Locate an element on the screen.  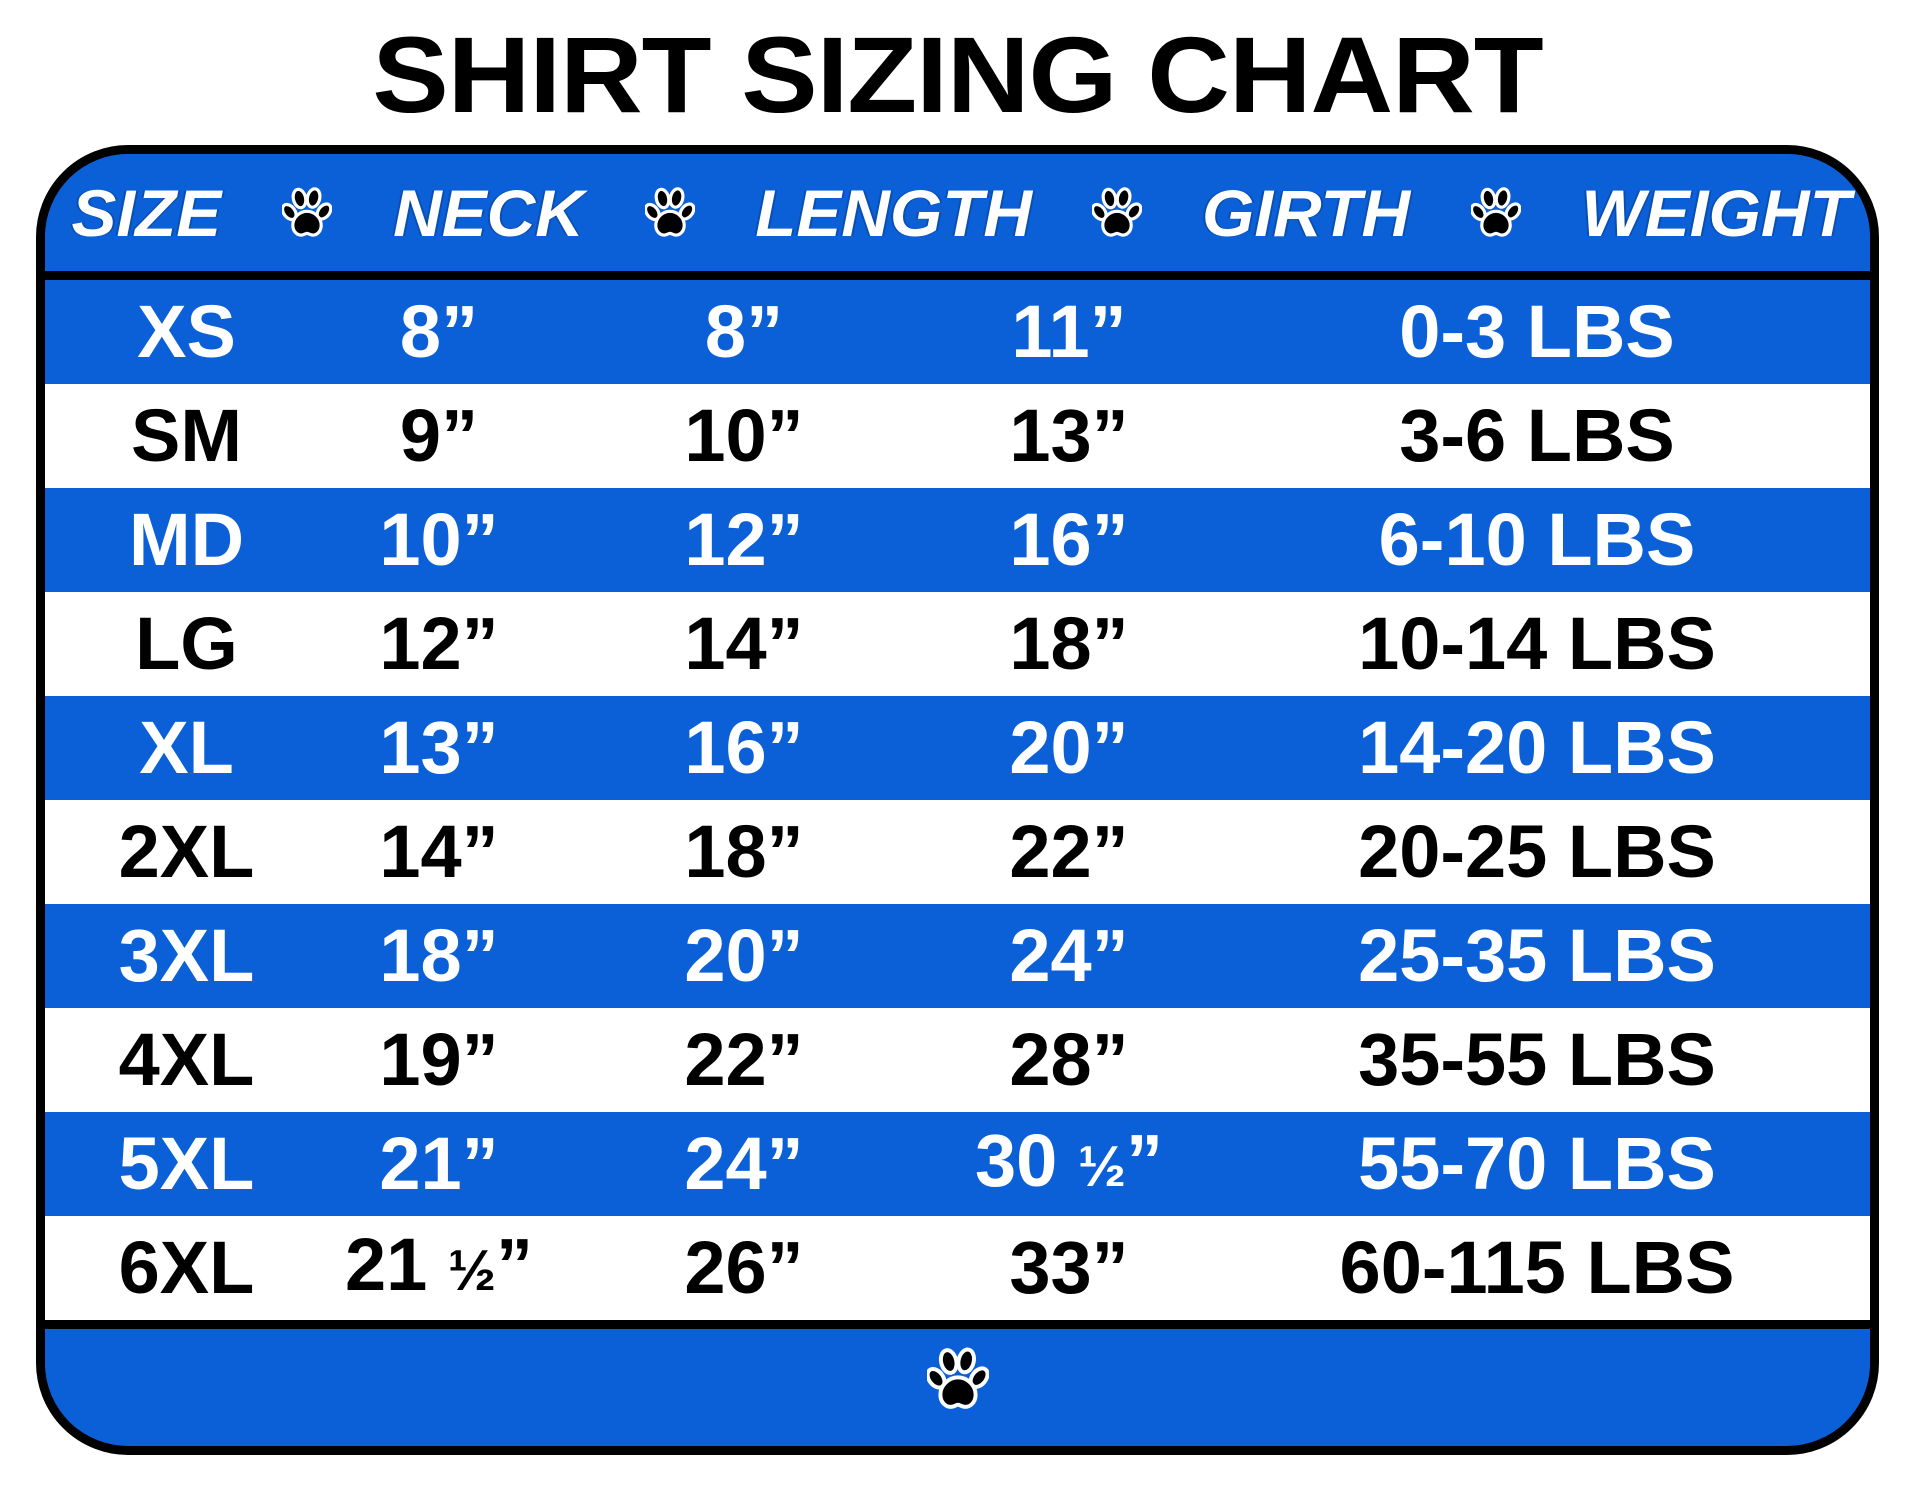
cell-weight: 10-14 LBS is located at coordinates (1537, 643).